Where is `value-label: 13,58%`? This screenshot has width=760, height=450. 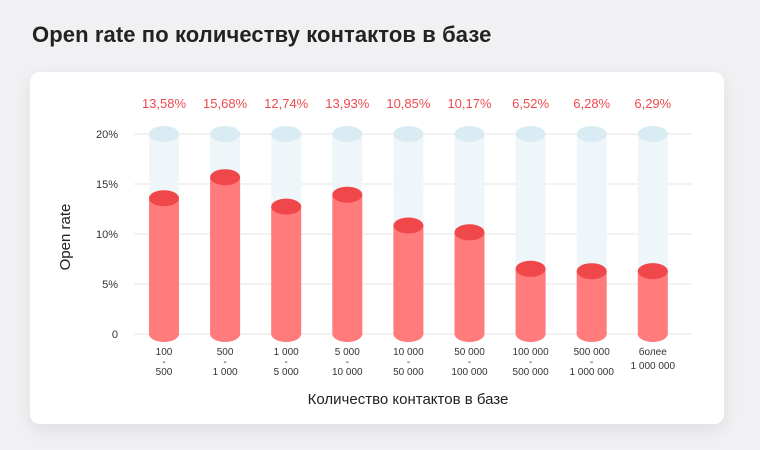
value-label: 13,58% is located at coordinates (164, 103).